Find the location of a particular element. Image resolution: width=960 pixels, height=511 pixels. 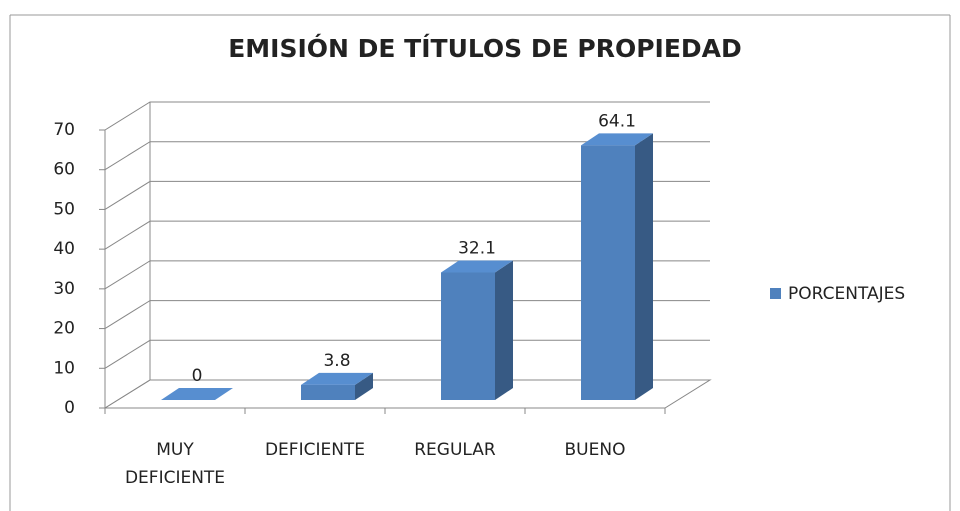

y-tick-label: 10 is located at coordinates (64, 368).